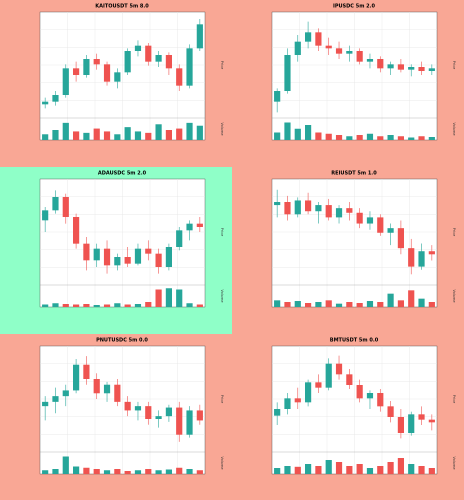 This screenshot has height=500, width=464. What do you see at coordinates (354, 174) in the screenshot?
I see `chart-title: REIUSDT 5m 1.0` at bounding box center [354, 174].